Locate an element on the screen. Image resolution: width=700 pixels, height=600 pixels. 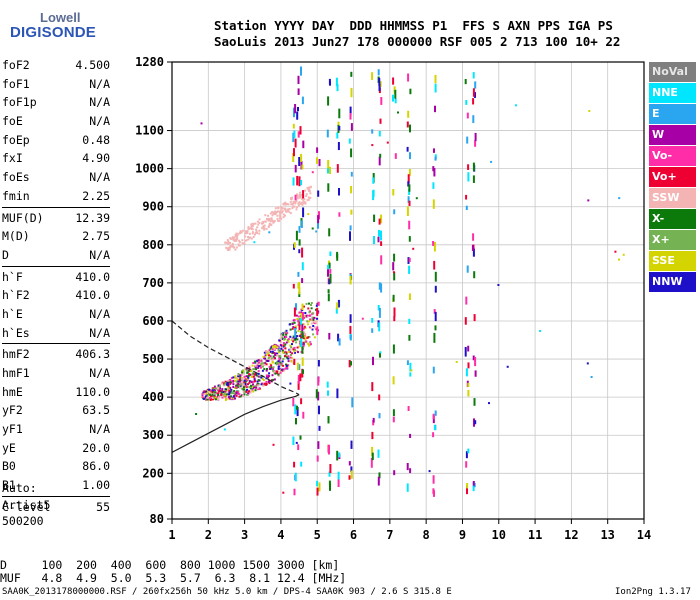
parameter-value: 110.0 is located at coordinates (92, 391).